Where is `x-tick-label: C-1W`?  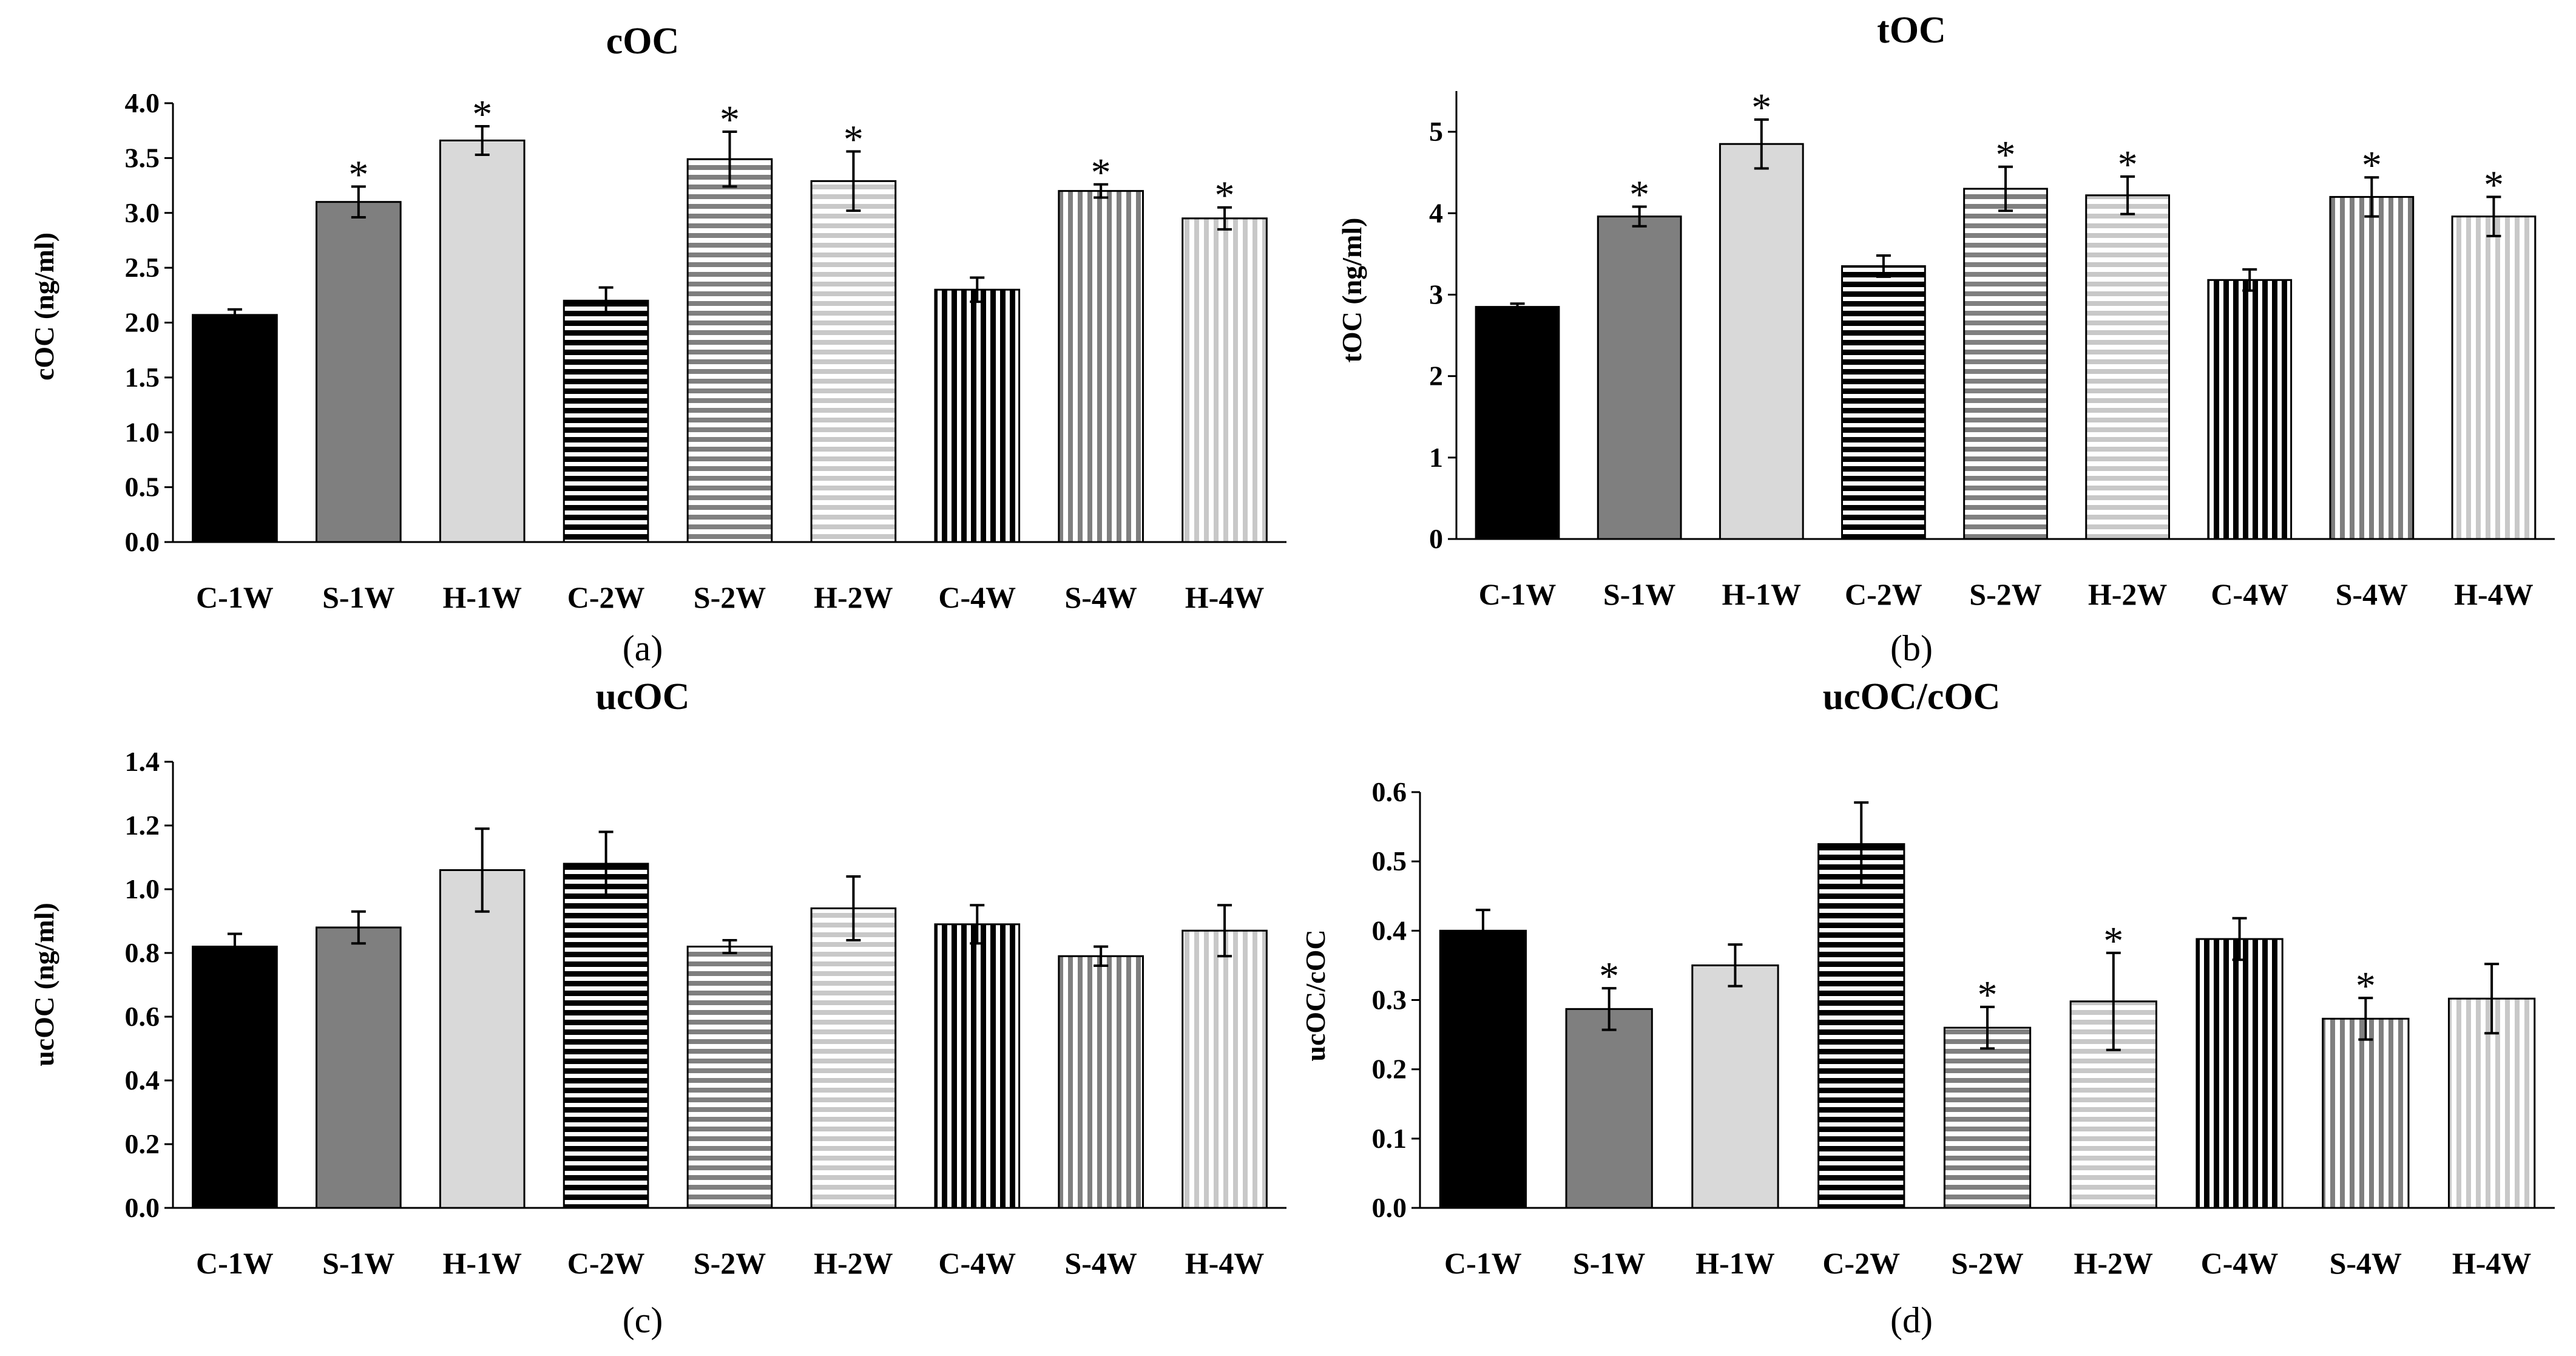
x-tick-label: C-1W is located at coordinates (1518, 594).